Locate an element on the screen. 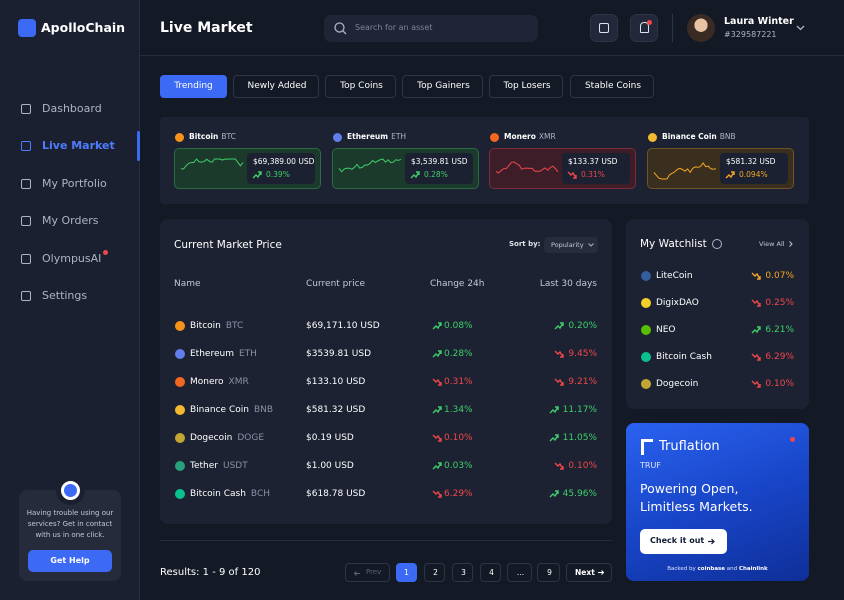  filter-tab-label: Top Losers is located at coordinates (527, 86).